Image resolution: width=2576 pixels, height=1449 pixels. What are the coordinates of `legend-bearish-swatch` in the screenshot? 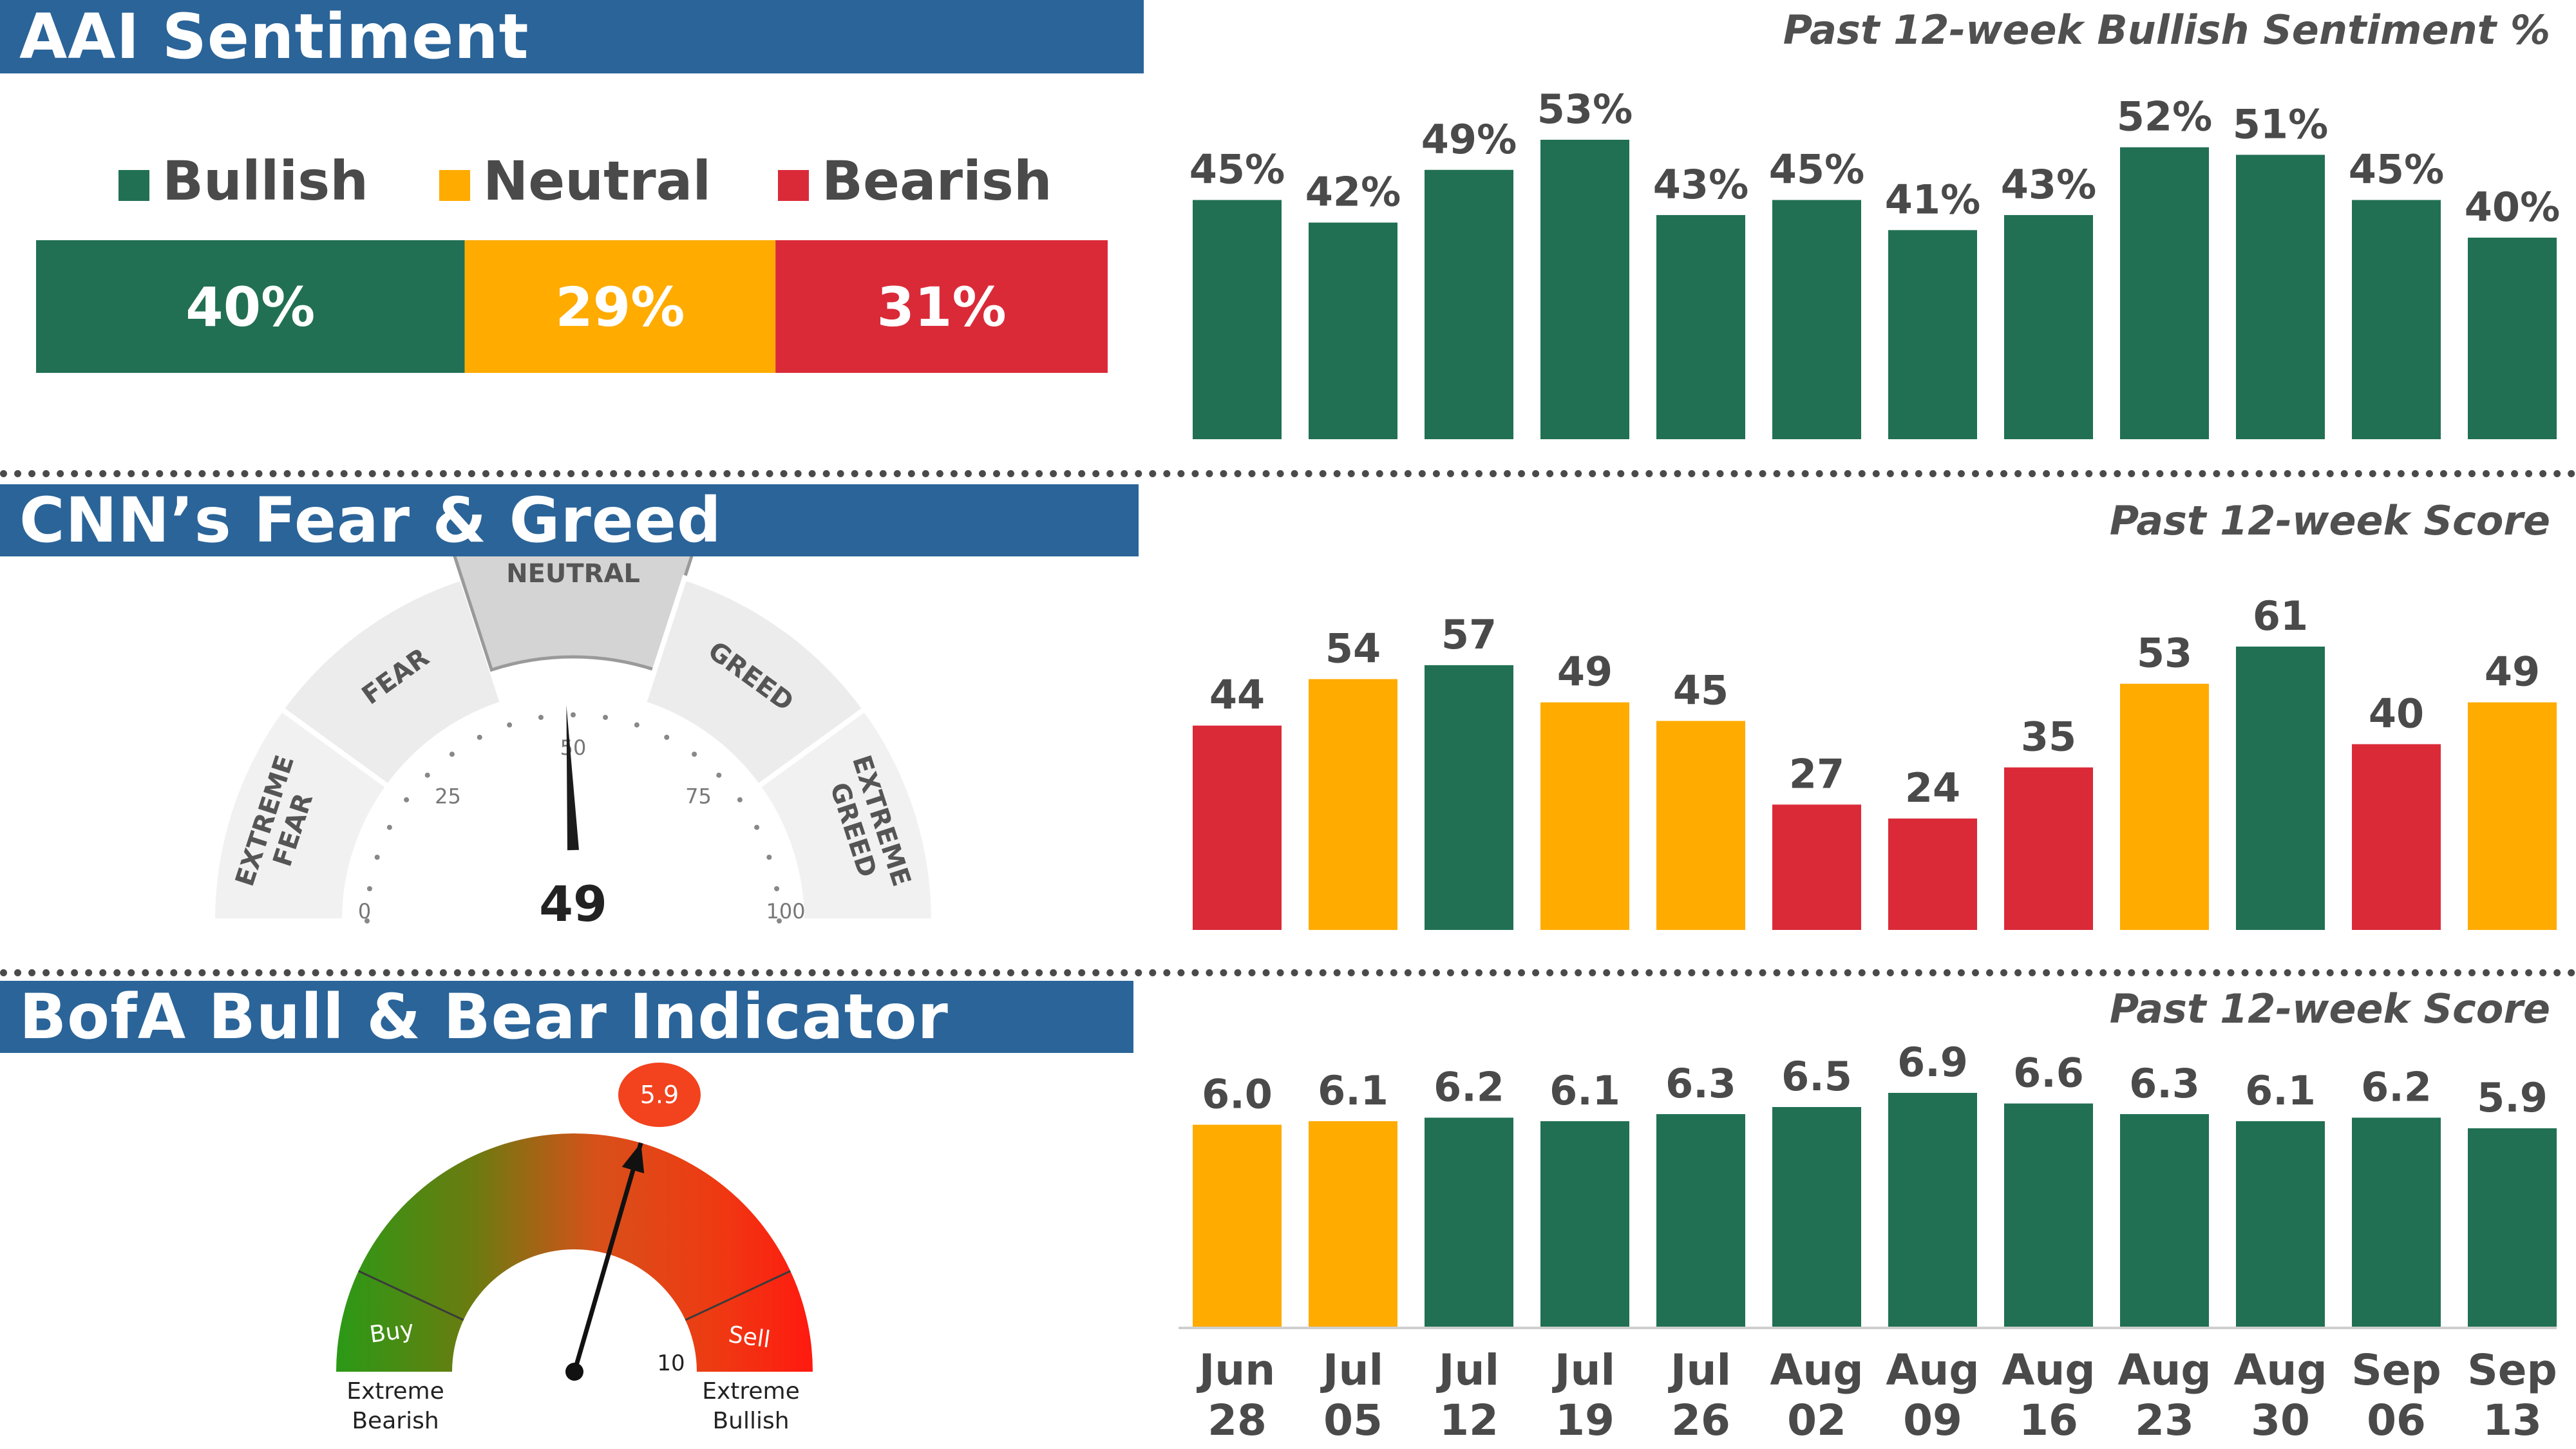 It's located at (793, 185).